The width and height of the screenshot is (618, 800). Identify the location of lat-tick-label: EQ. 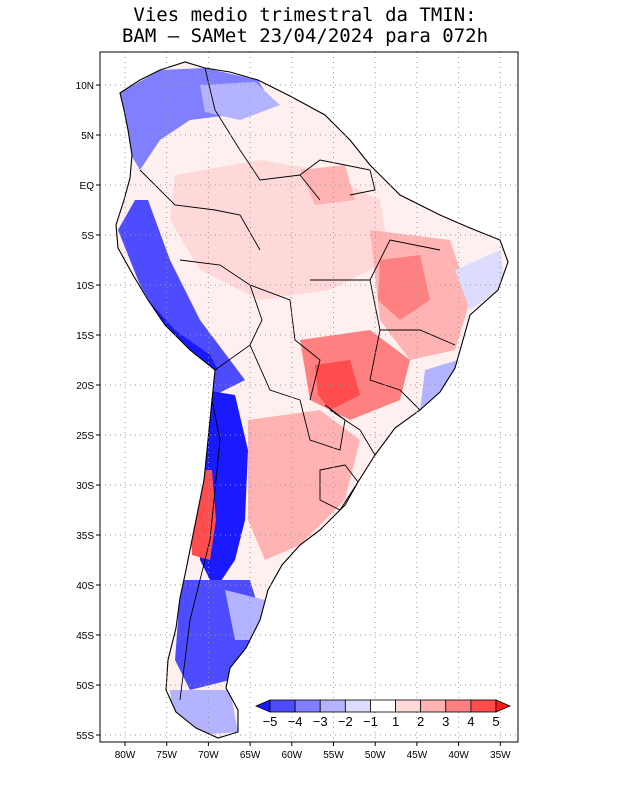
(87, 186).